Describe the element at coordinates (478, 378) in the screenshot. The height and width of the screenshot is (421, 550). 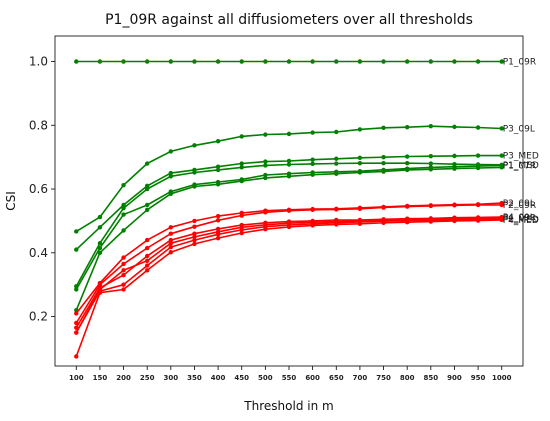
I see `x-tick-label: 950` at that location.